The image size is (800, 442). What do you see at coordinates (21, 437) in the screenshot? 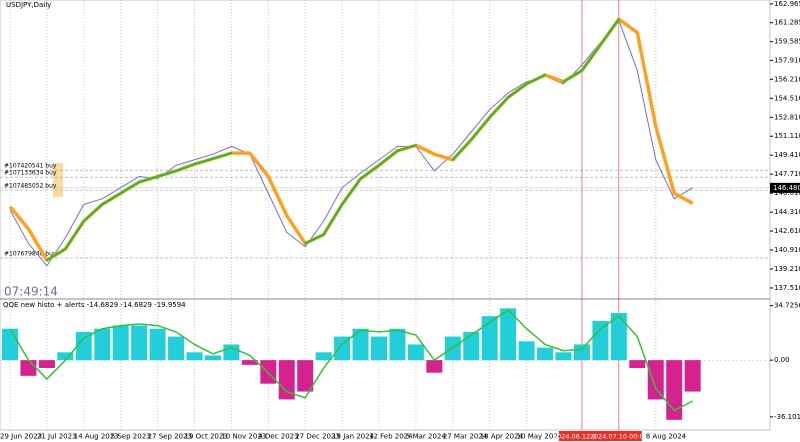
I see `x-tick-label: 29 Jun 2023` at bounding box center [21, 437].